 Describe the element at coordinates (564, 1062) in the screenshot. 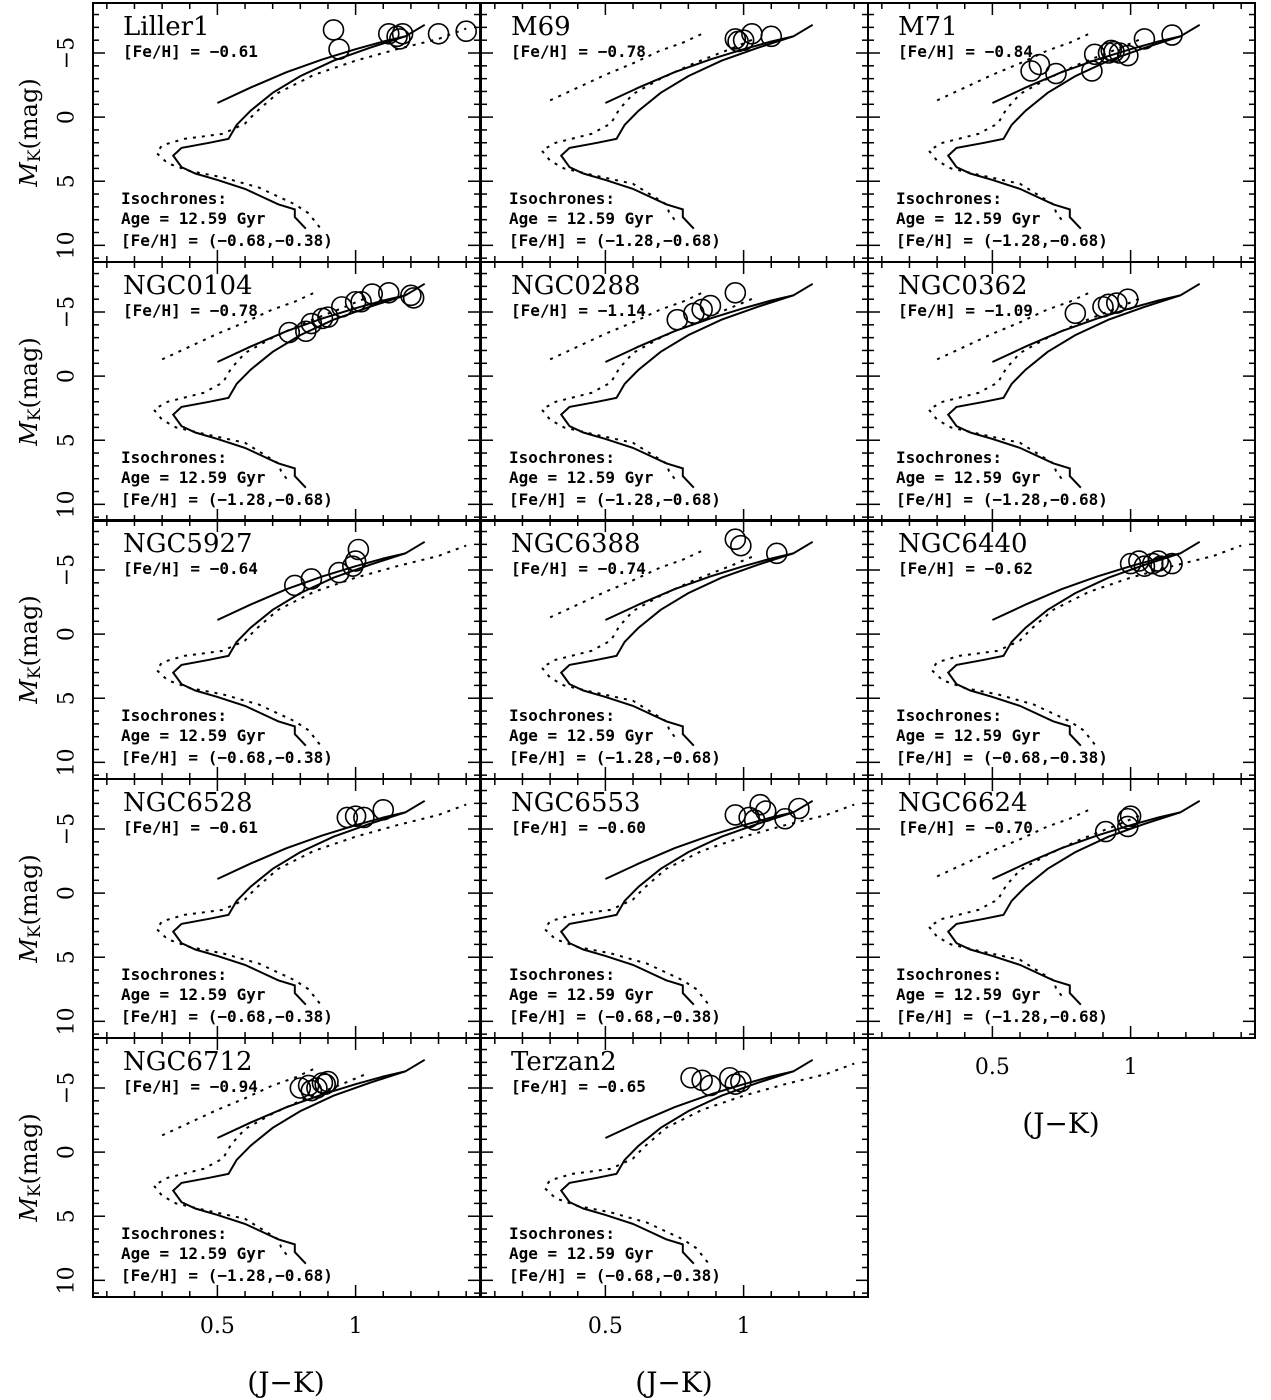

I see `cluster-name: Terzan2` at that location.